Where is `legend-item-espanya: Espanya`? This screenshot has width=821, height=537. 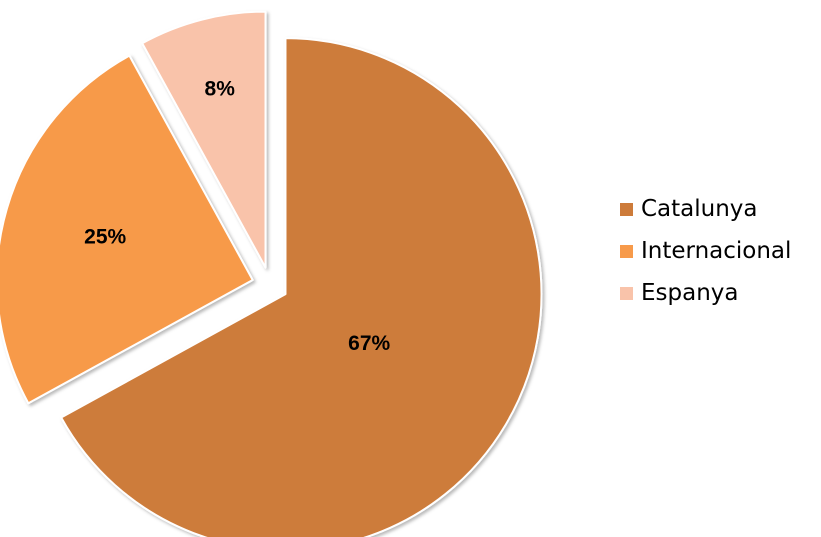 legend-item-espanya: Espanya is located at coordinates (705, 293).